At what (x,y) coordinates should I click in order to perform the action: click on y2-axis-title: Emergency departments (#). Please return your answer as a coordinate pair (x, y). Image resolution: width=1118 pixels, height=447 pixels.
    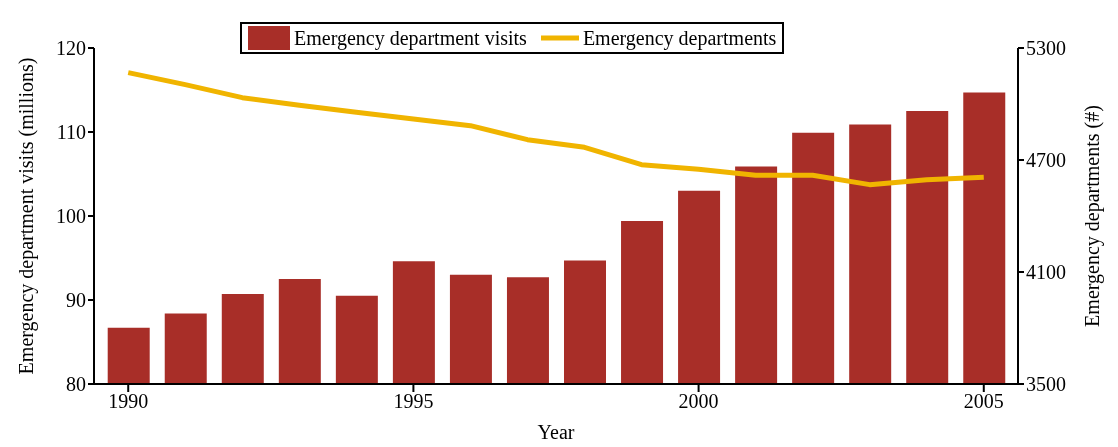
    Looking at the image, I should click on (1093, 216).